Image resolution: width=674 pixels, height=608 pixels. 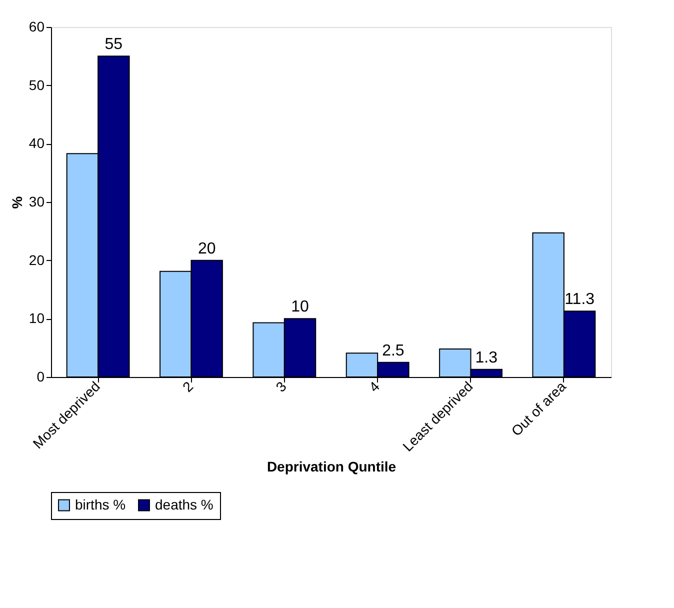 What do you see at coordinates (300, 307) in the screenshot?
I see `data-label: 10` at bounding box center [300, 307].